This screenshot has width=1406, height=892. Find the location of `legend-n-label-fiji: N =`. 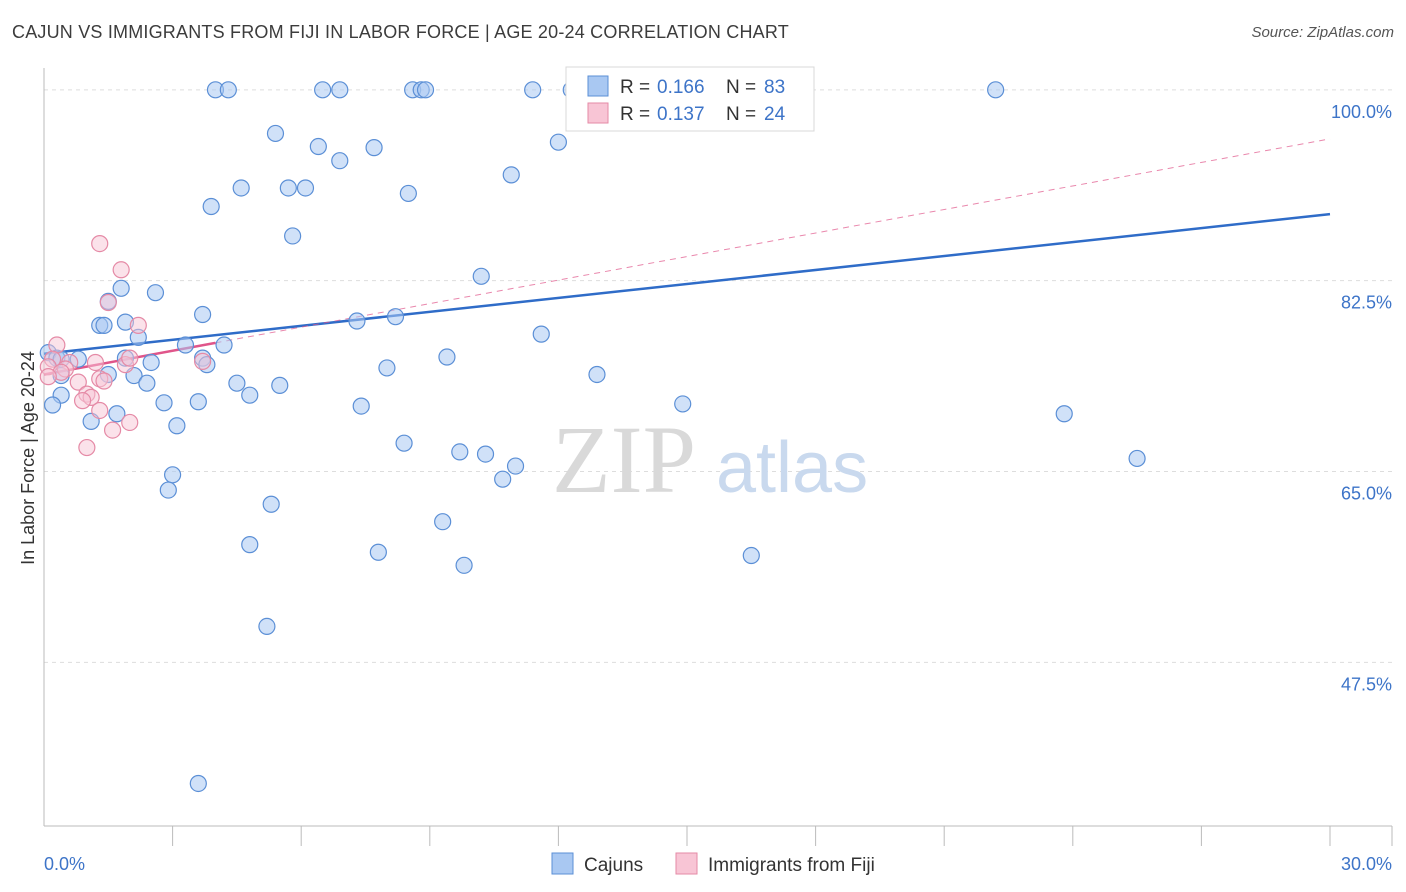

legend-n-label-fiji: N = is located at coordinates (741, 114).